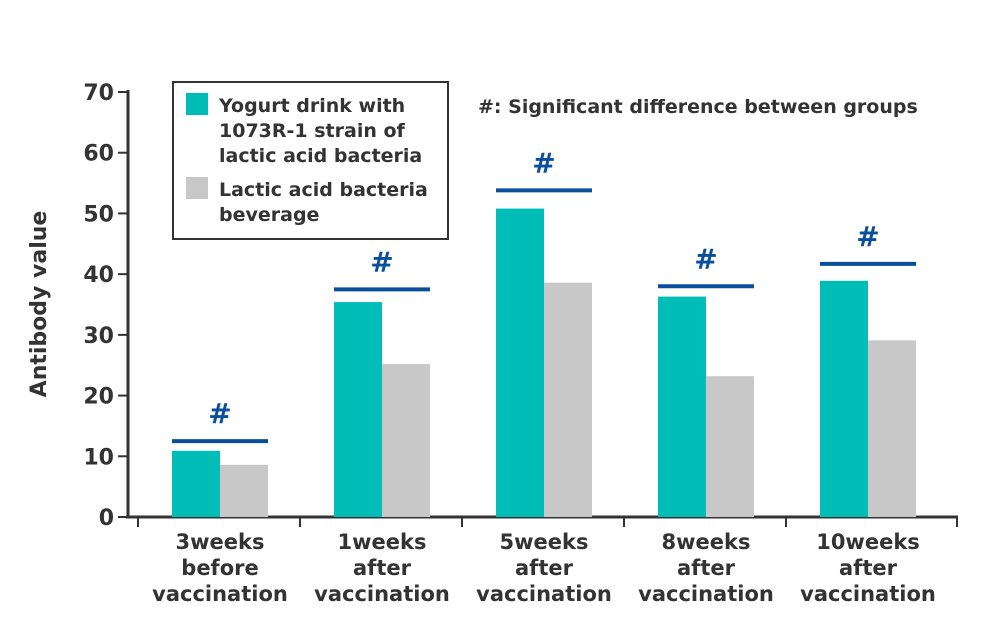  Describe the element at coordinates (544, 542) in the screenshot. I see `category-label: 5weeks` at that location.